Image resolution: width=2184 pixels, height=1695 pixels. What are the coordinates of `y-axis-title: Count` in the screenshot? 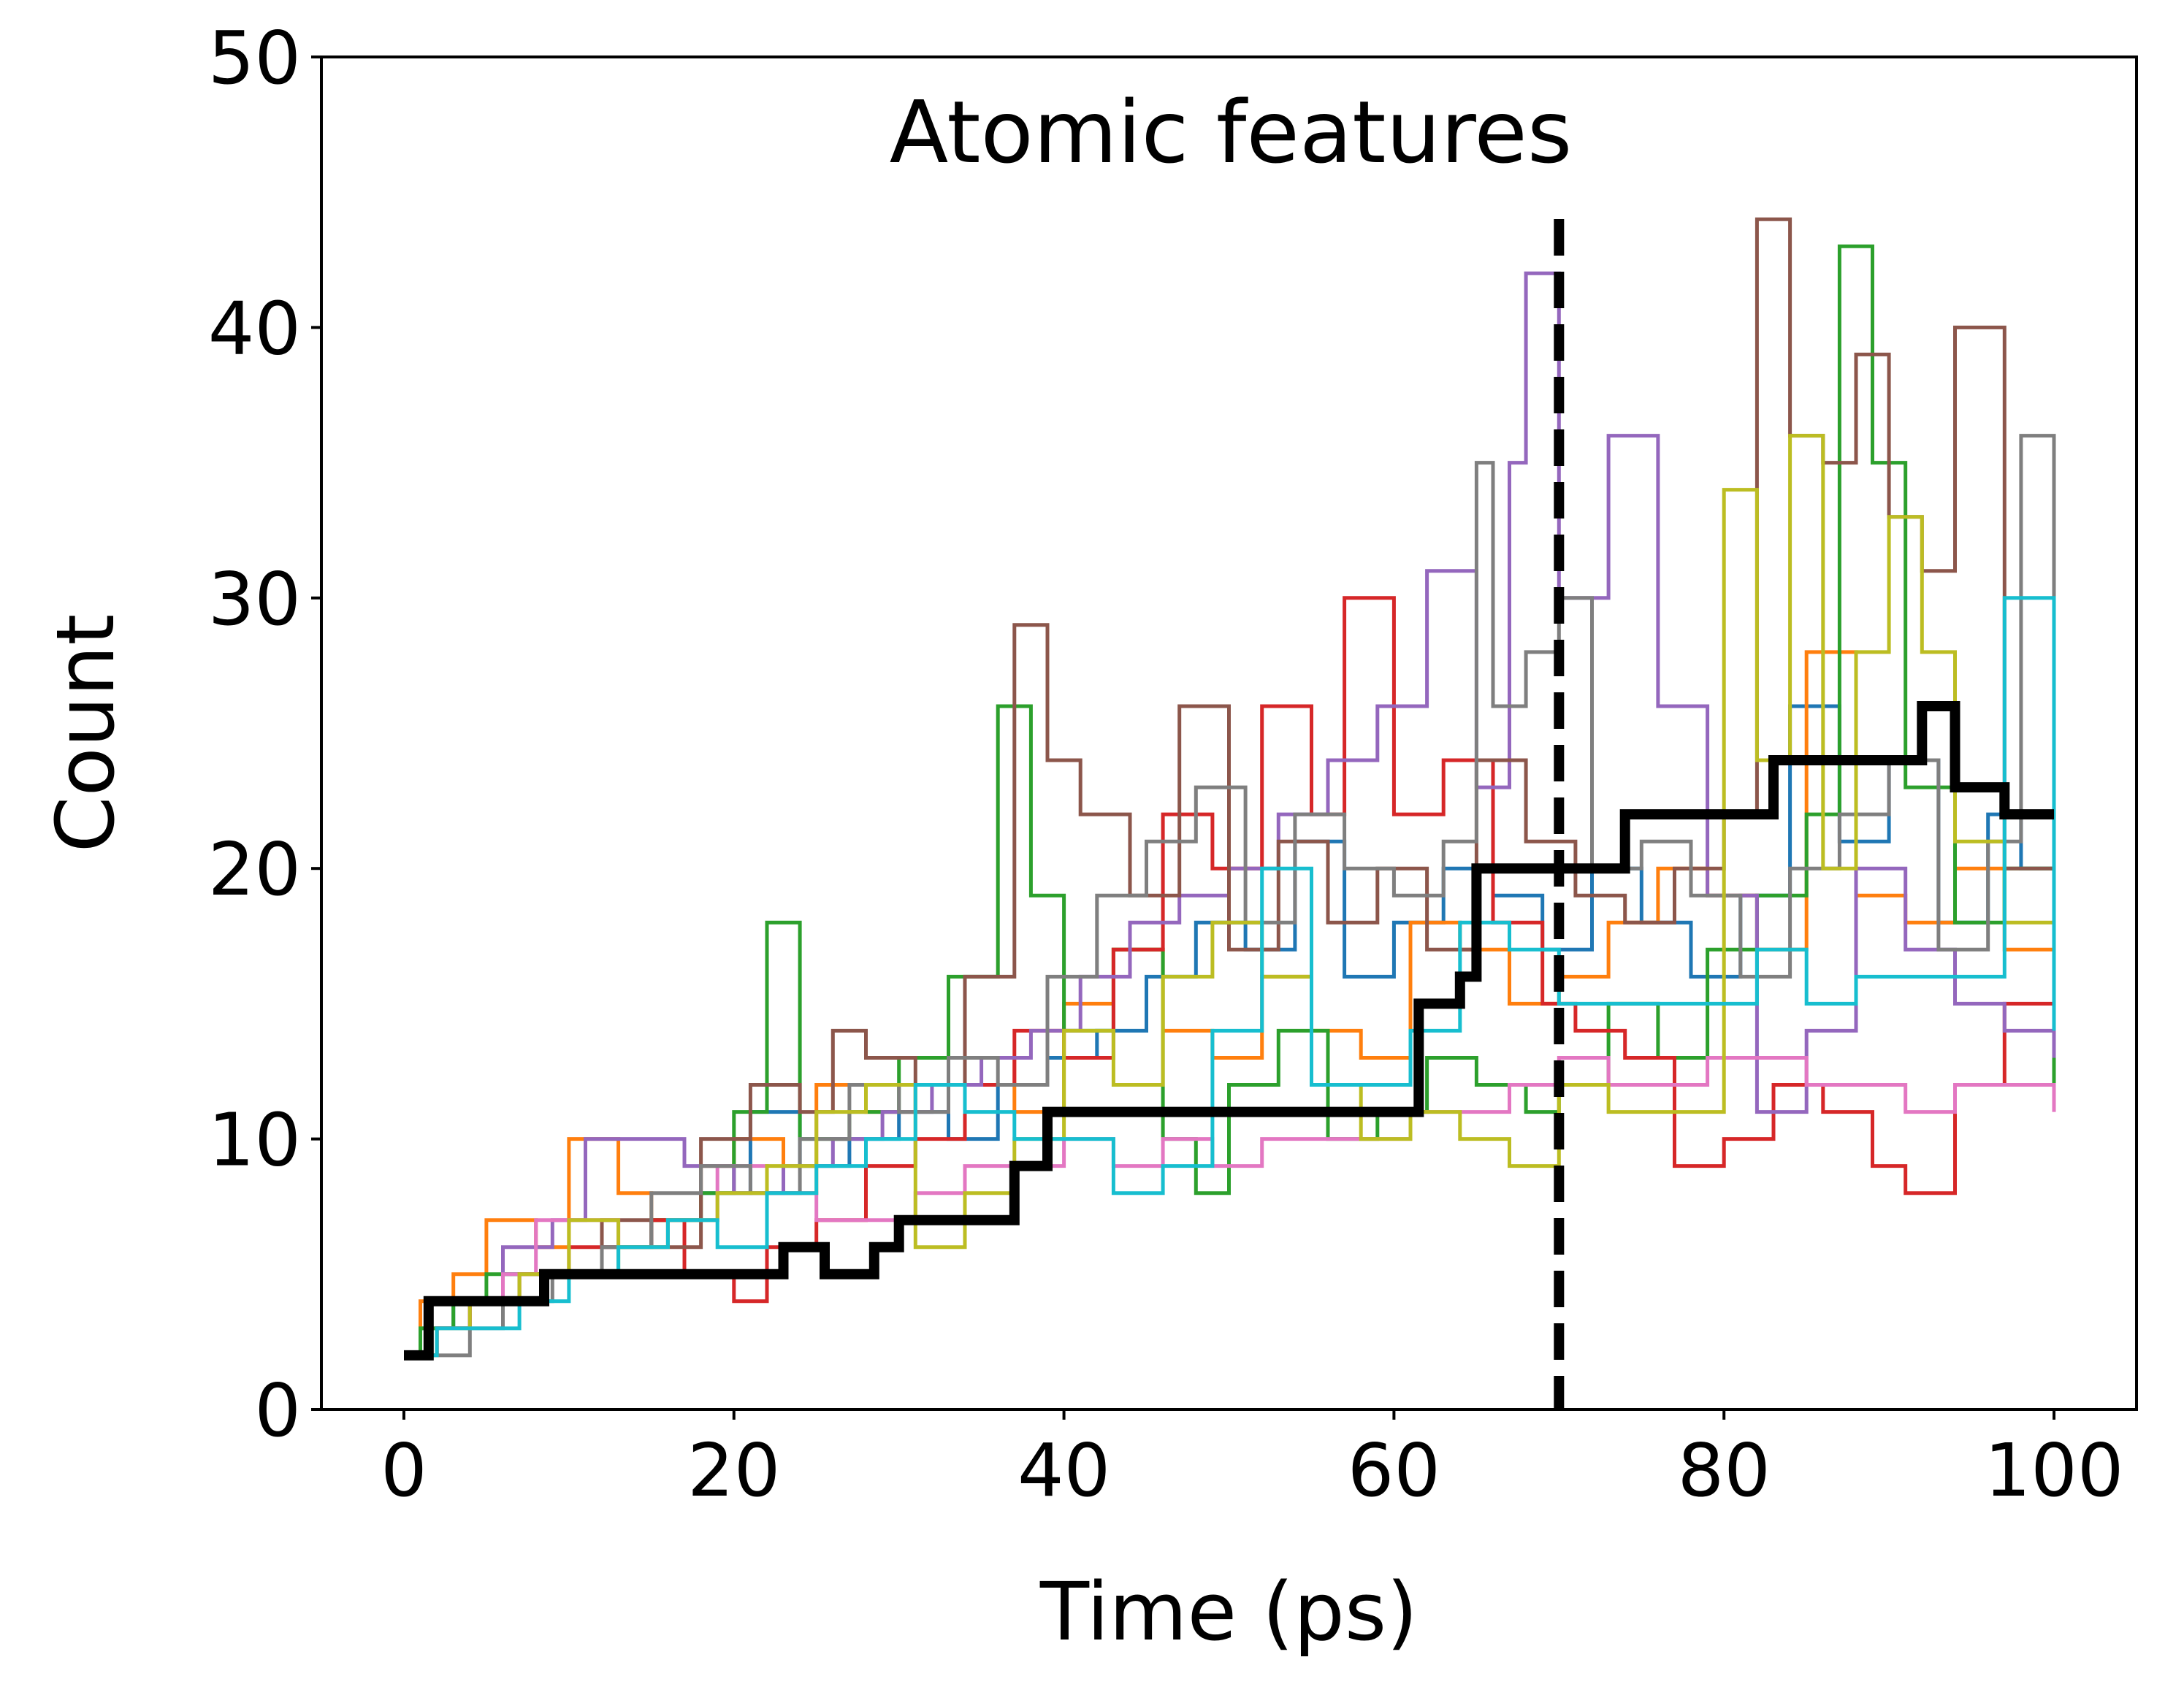 It's located at (85, 733).